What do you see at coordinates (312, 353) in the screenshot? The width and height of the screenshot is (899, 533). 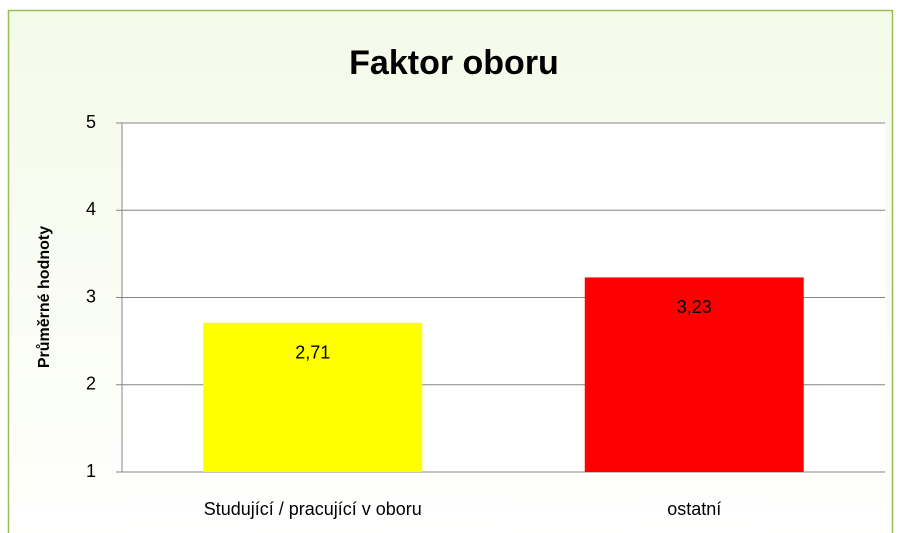 I see `data-label: 2,71` at bounding box center [312, 353].